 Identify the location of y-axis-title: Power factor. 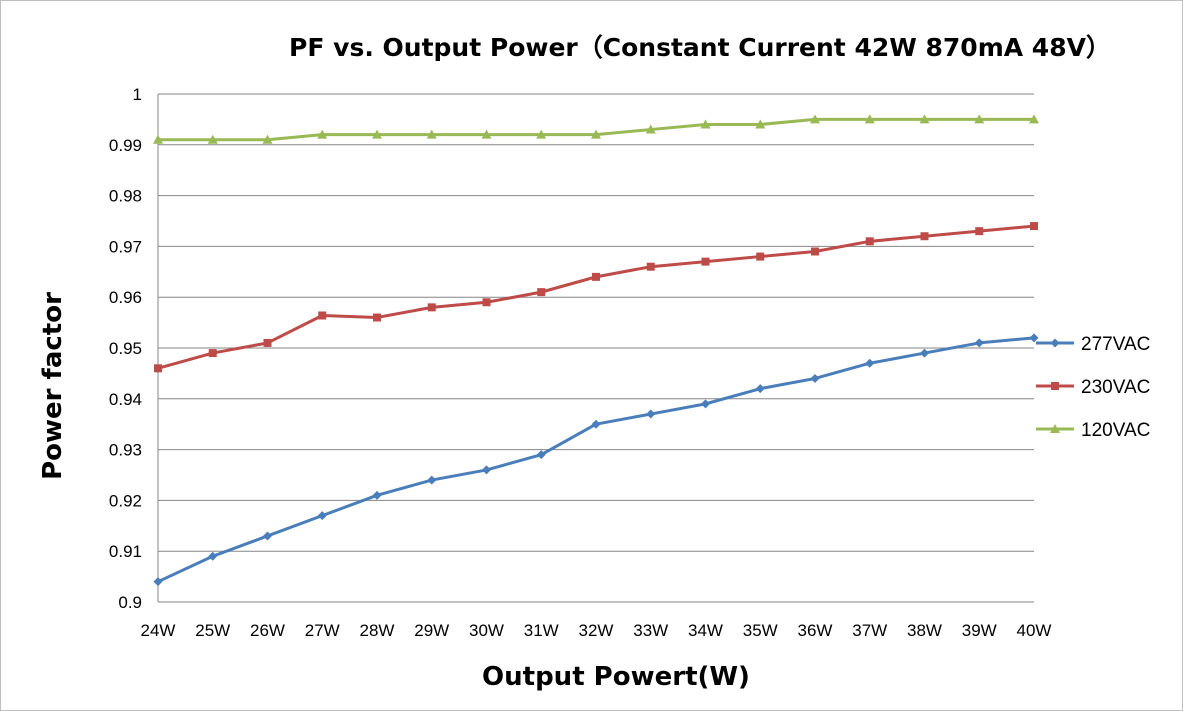
(53, 386).